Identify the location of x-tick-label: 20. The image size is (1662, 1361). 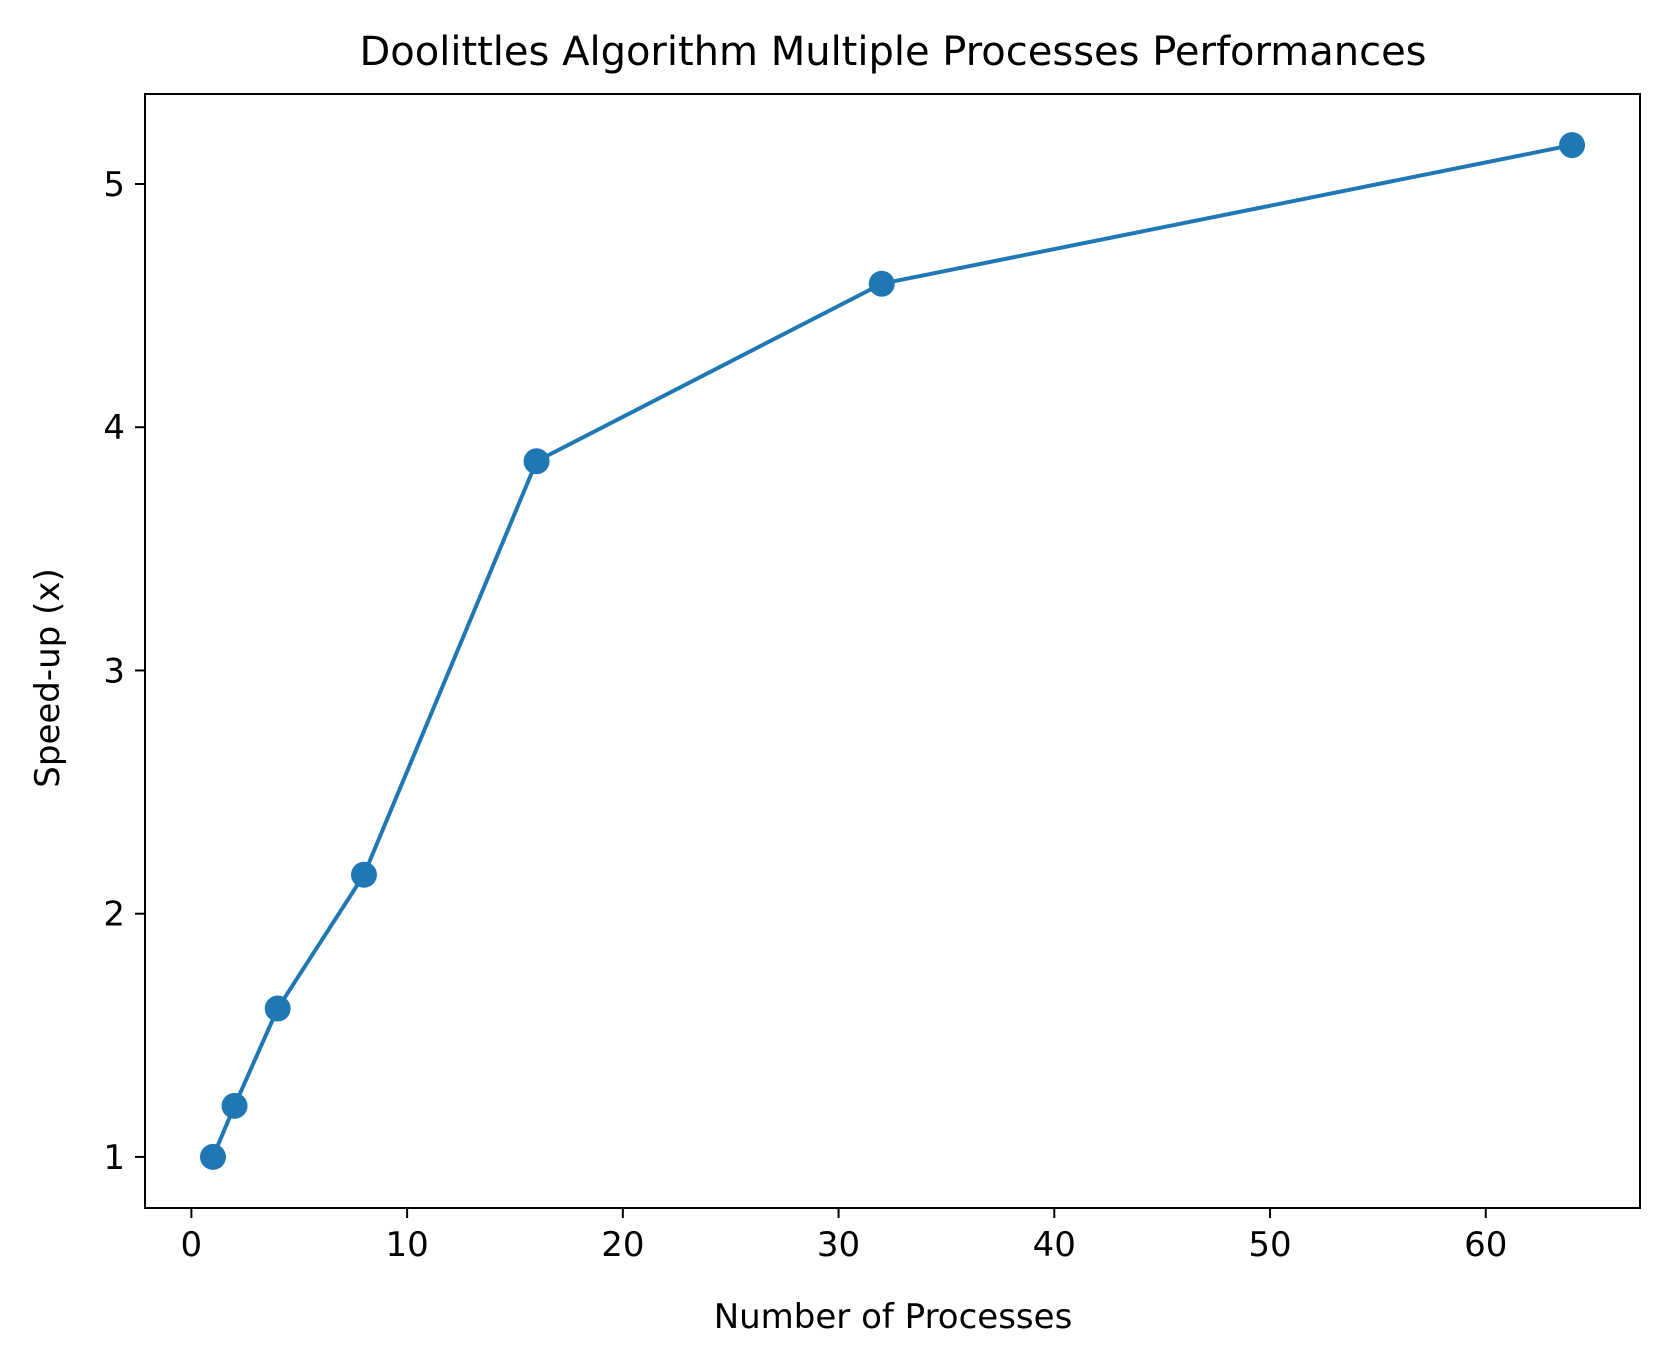
(622, 1245).